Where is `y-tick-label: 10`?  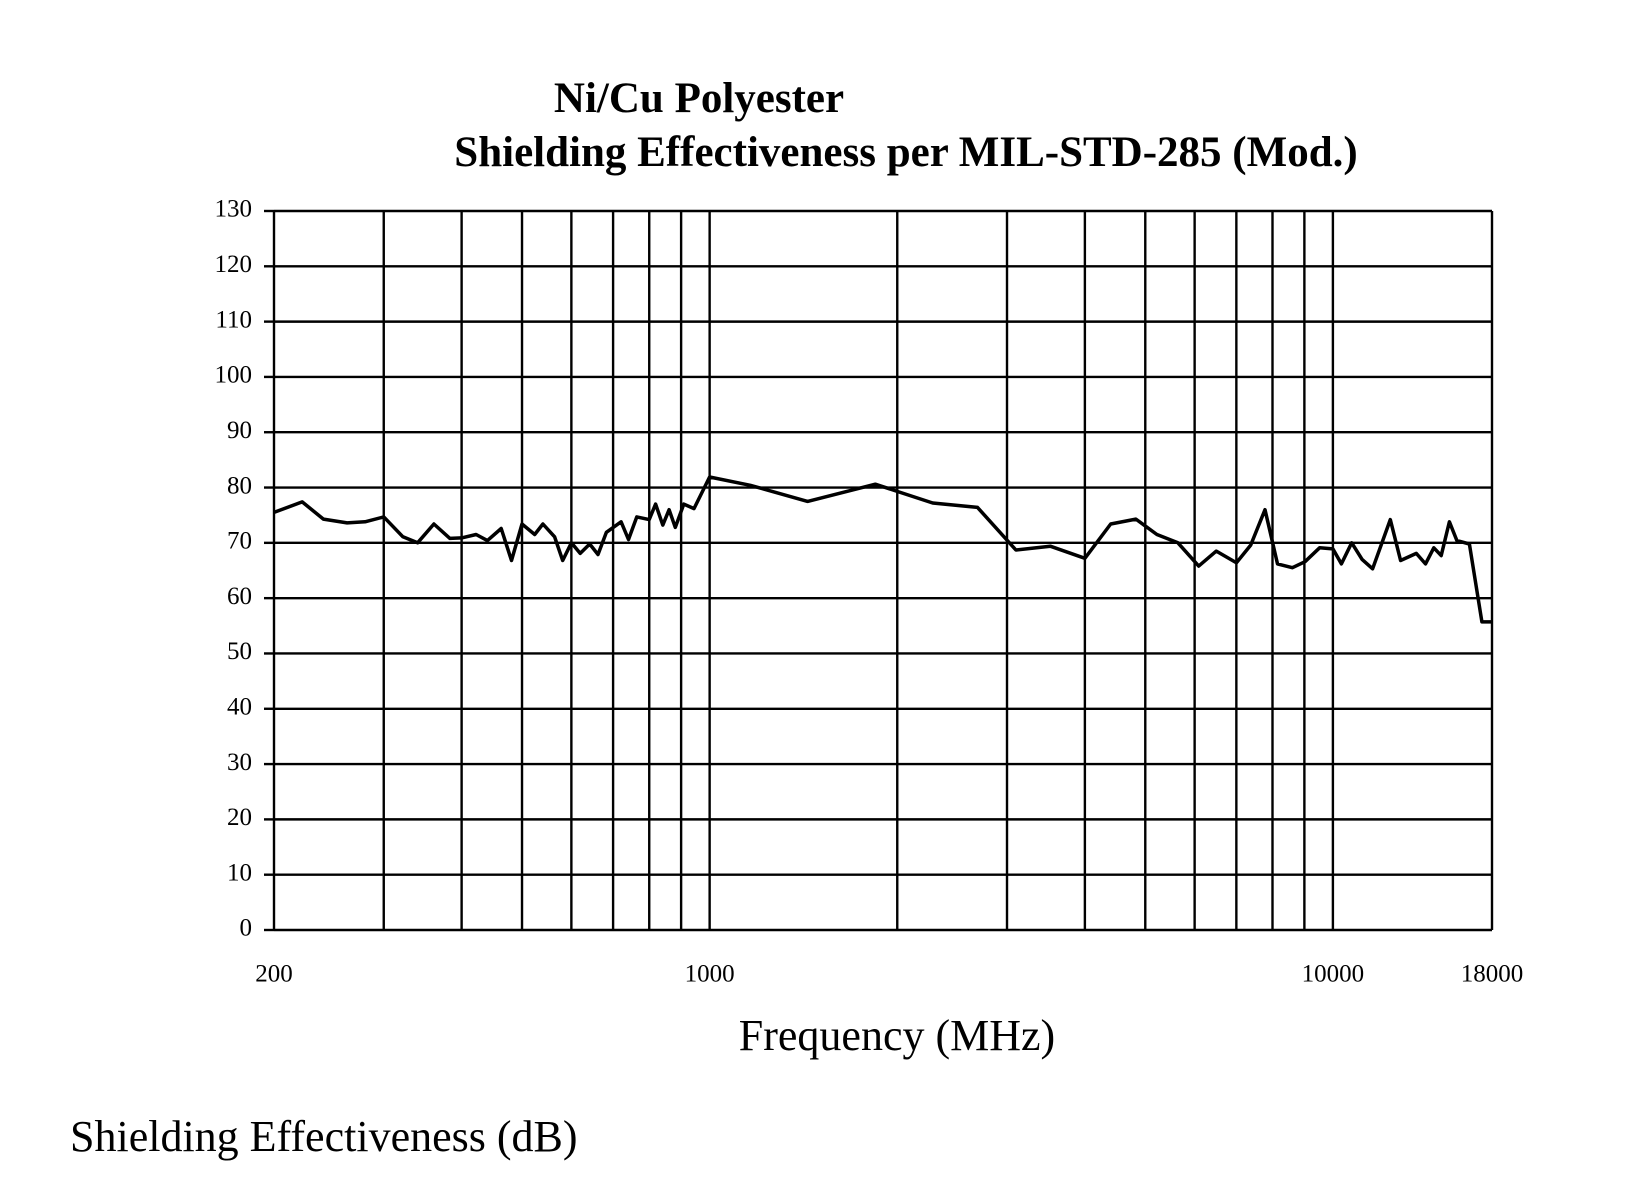
y-tick-label: 10 is located at coordinates (239, 872).